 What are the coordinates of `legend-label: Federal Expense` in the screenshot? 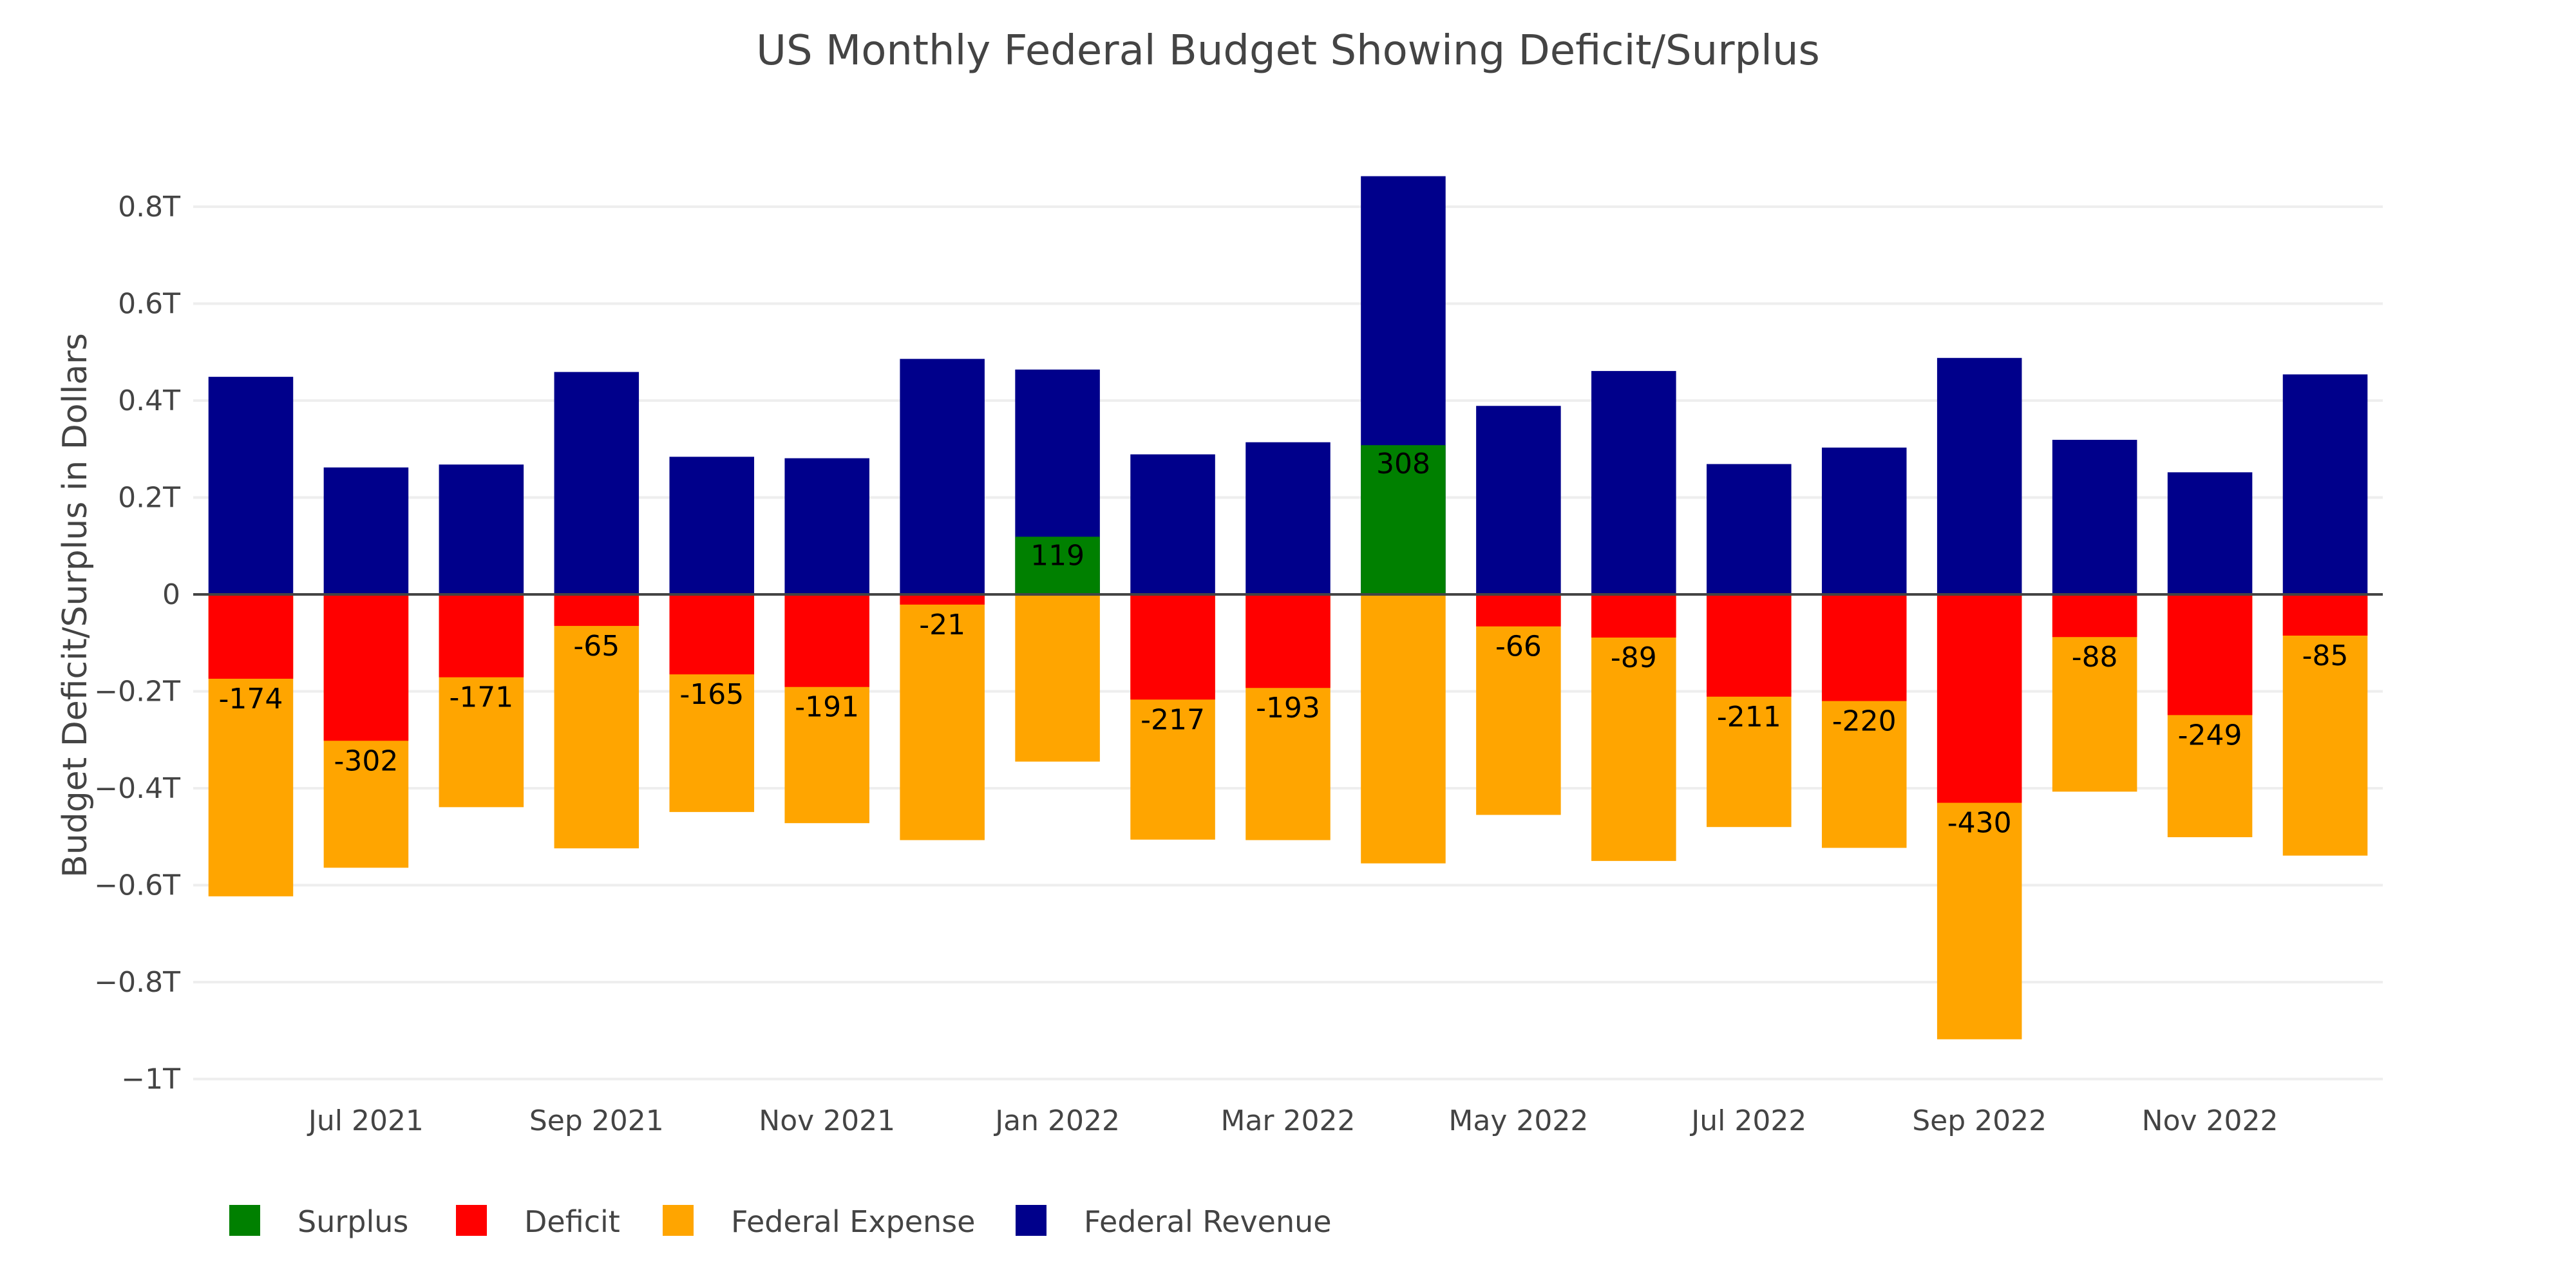 It's located at (853, 1222).